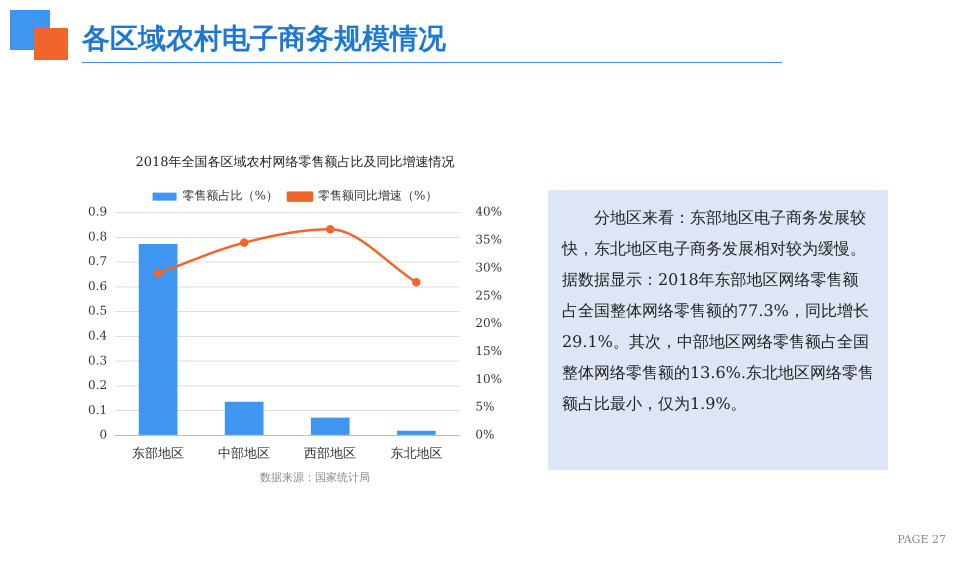  Describe the element at coordinates (98, 211) in the screenshot. I see `y-tick-label: 0.9` at that location.